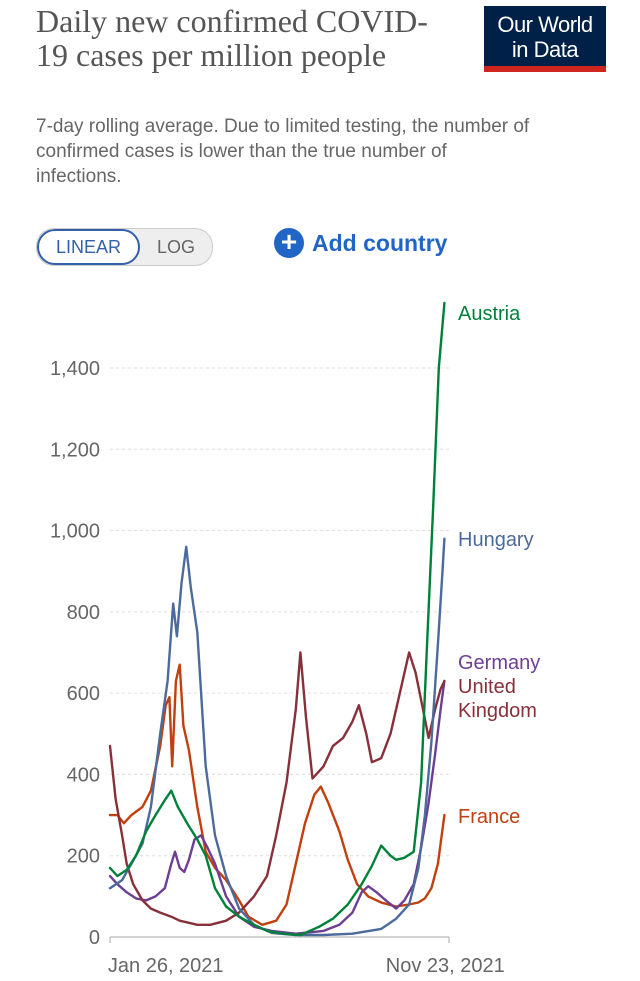  I want to click on y-tick-label: 200, so click(83, 857).